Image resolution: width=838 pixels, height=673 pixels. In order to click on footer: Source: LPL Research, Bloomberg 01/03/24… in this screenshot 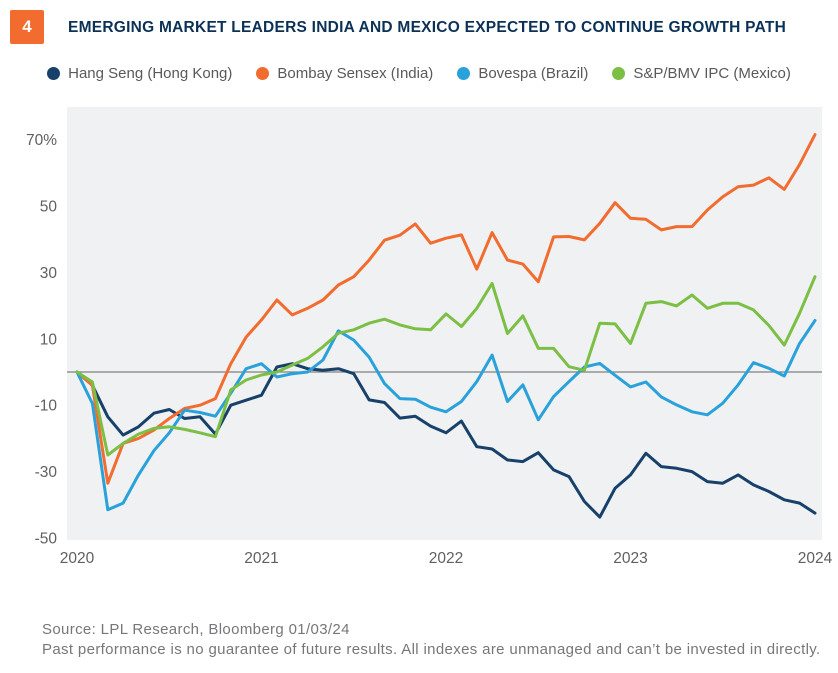, I will do `click(431, 640)`.